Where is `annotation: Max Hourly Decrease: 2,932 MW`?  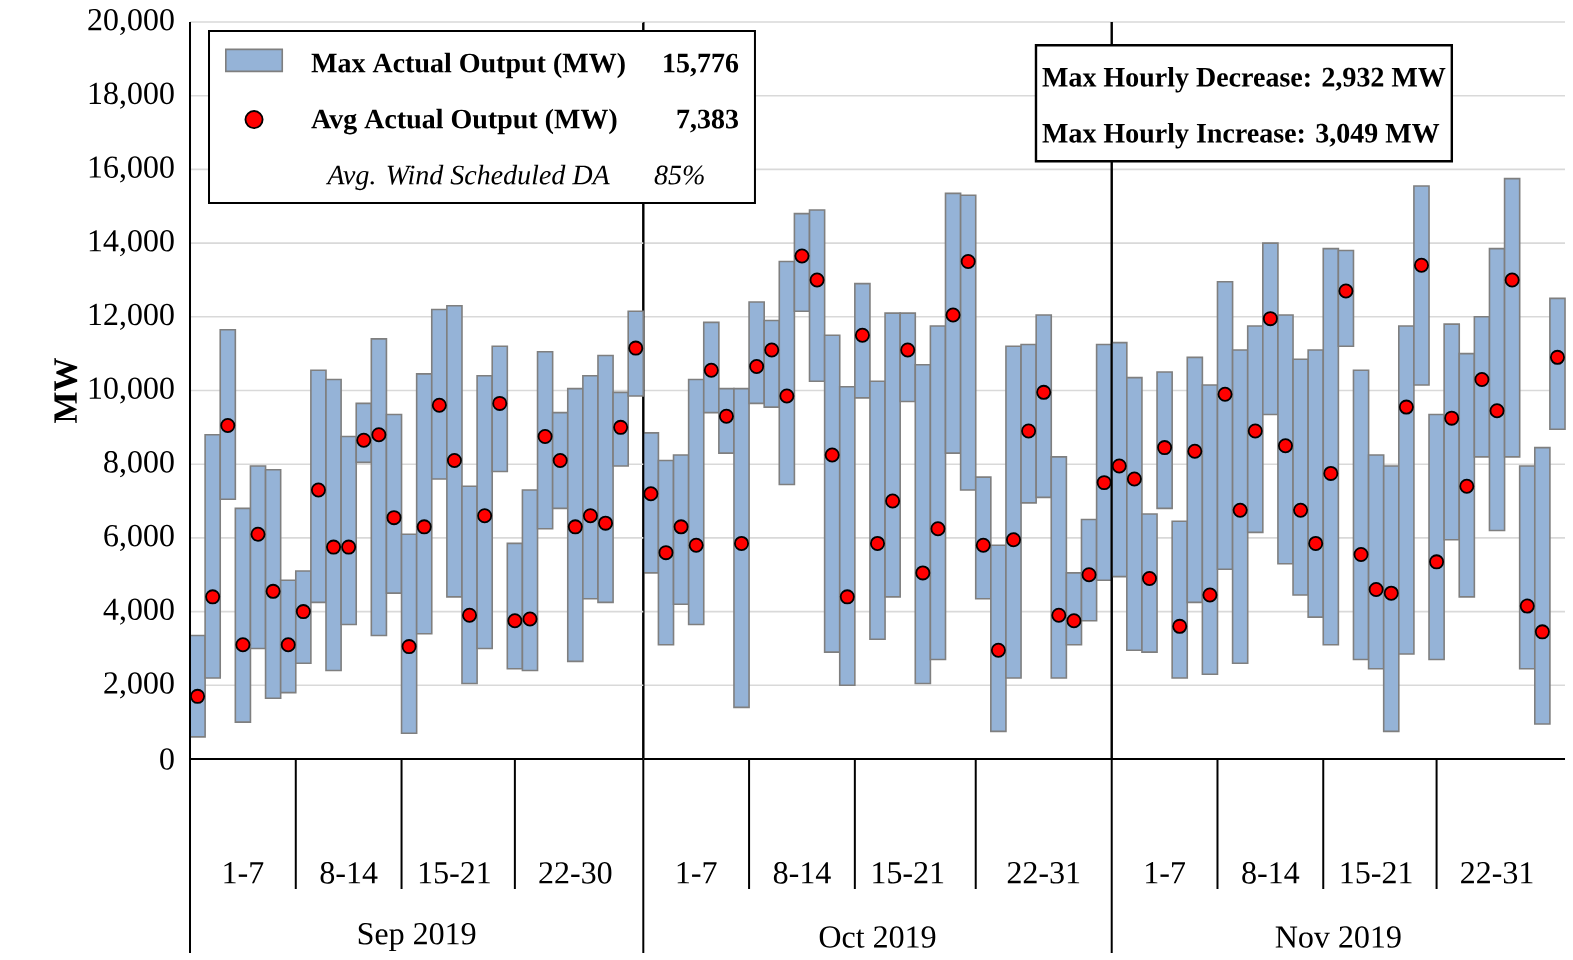 annotation: Max Hourly Decrease: 2,932 MW is located at coordinates (1244, 79).